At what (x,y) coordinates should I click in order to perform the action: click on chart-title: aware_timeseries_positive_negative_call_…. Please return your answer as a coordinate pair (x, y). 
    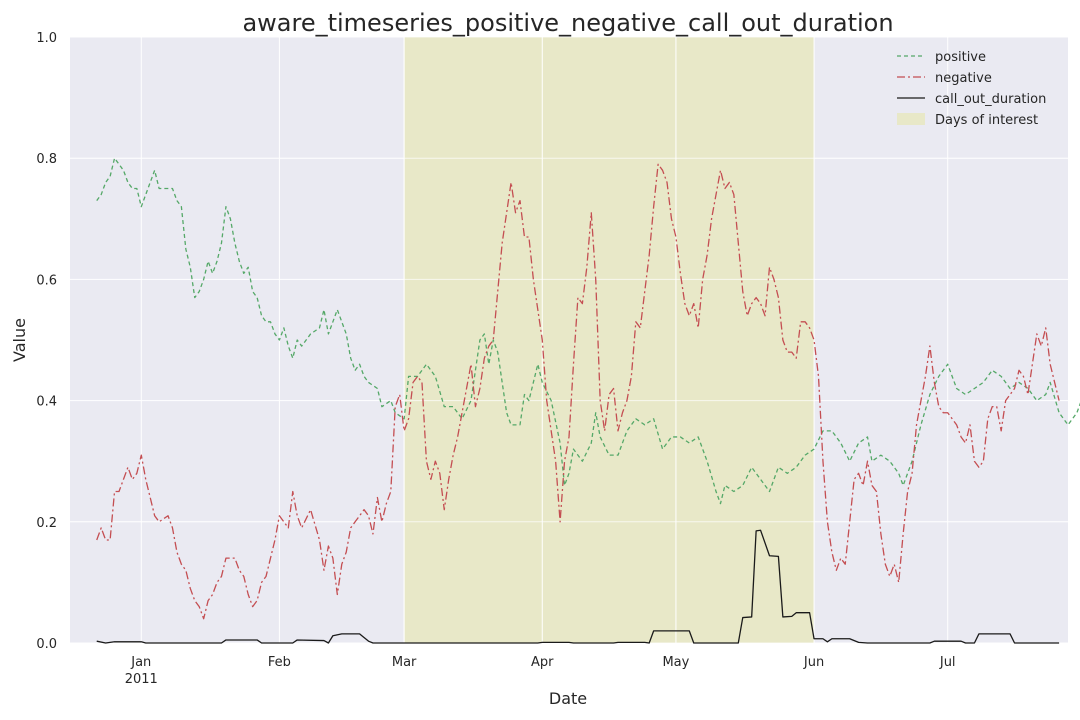
    Looking at the image, I should click on (567, 23).